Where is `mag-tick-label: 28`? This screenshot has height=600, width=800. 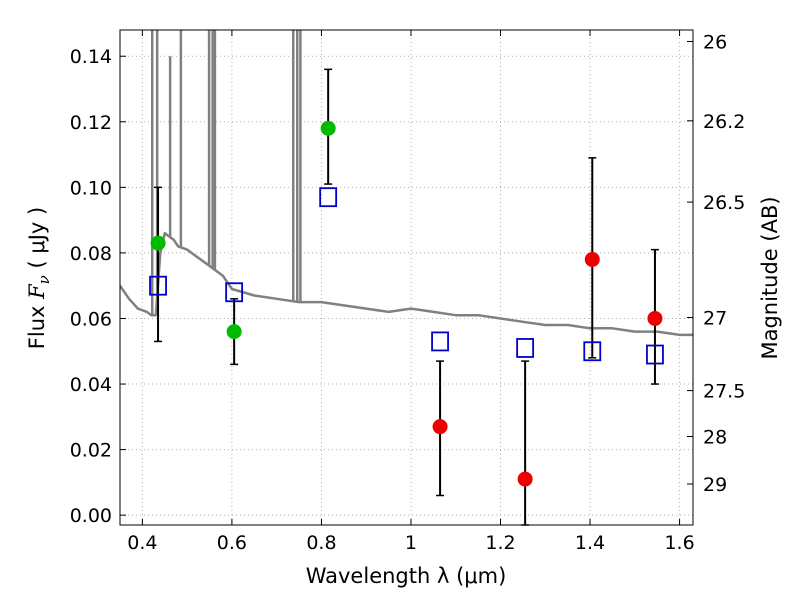 mag-tick-label: 28 is located at coordinates (715, 437).